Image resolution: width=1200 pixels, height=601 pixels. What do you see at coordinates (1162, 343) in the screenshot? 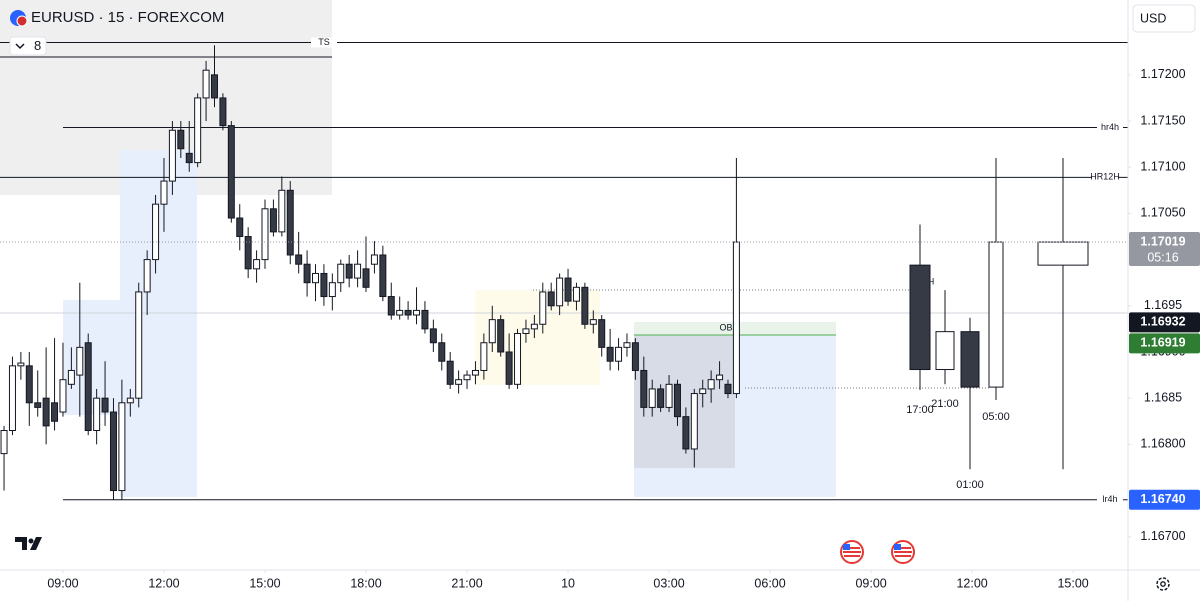
I see `price-tag-label: 1.16919` at bounding box center [1162, 343].